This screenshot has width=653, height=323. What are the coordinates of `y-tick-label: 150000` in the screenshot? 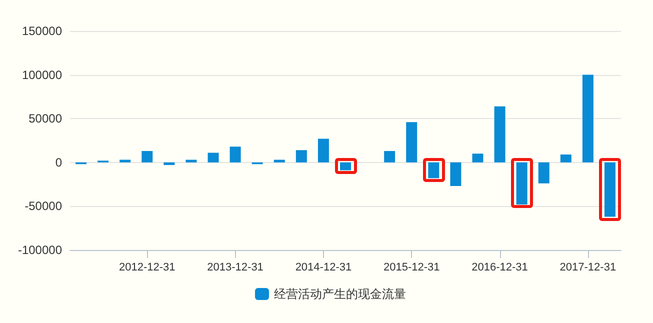 It's located at (42, 31).